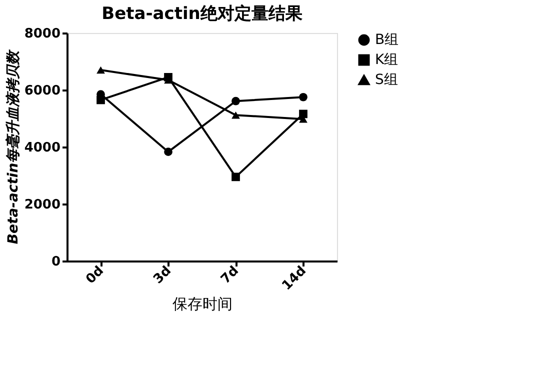  Describe the element at coordinates (42, 34) in the screenshot. I see `y-tick-label: 8000` at that location.